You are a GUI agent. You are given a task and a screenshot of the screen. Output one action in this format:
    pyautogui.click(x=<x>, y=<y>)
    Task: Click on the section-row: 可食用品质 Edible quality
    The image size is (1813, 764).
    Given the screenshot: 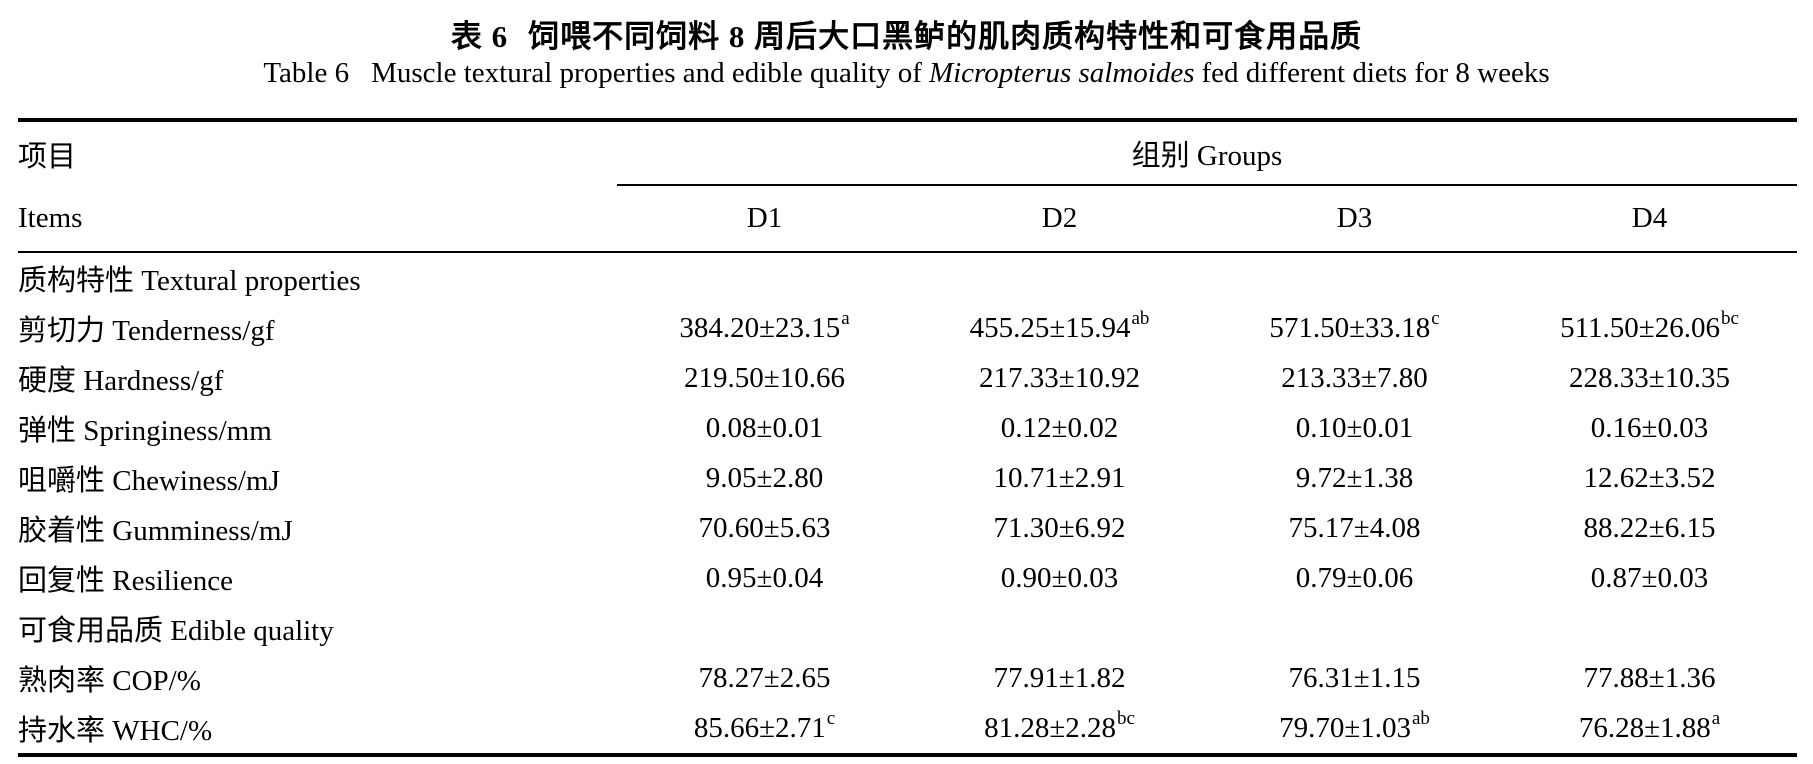 What is the action you would take?
    pyautogui.click(x=907, y=628)
    